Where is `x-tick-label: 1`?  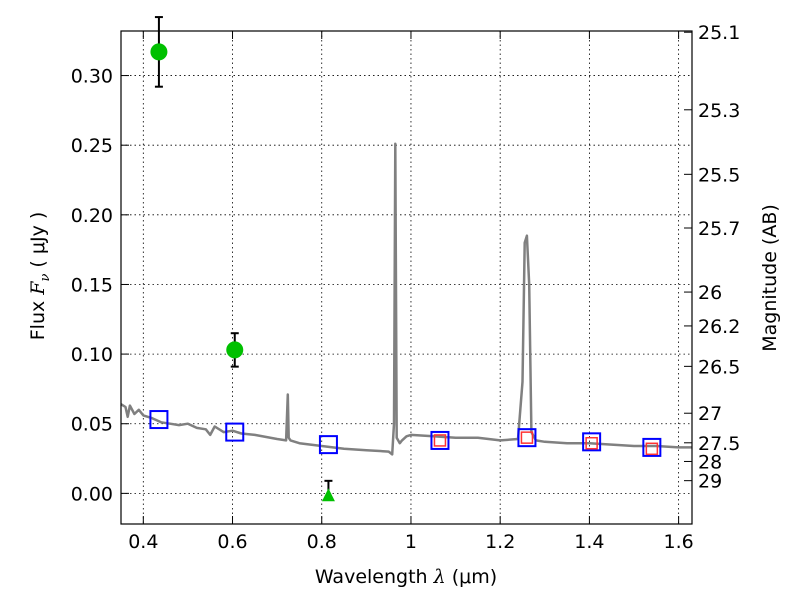 x-tick-label: 1 is located at coordinates (411, 542).